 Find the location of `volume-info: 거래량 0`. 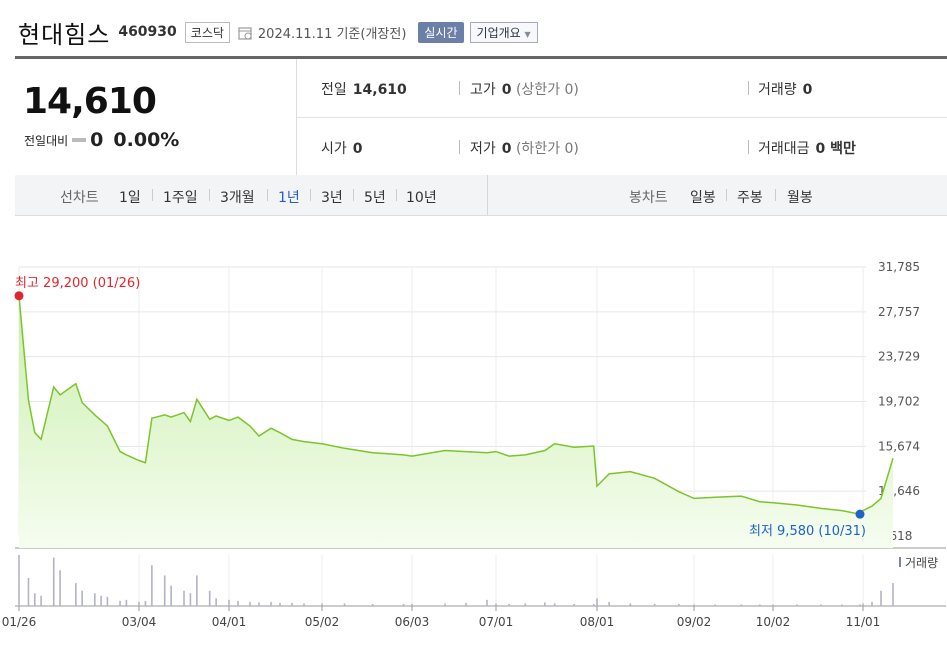

volume-info: 거래량 0 is located at coordinates (785, 89).